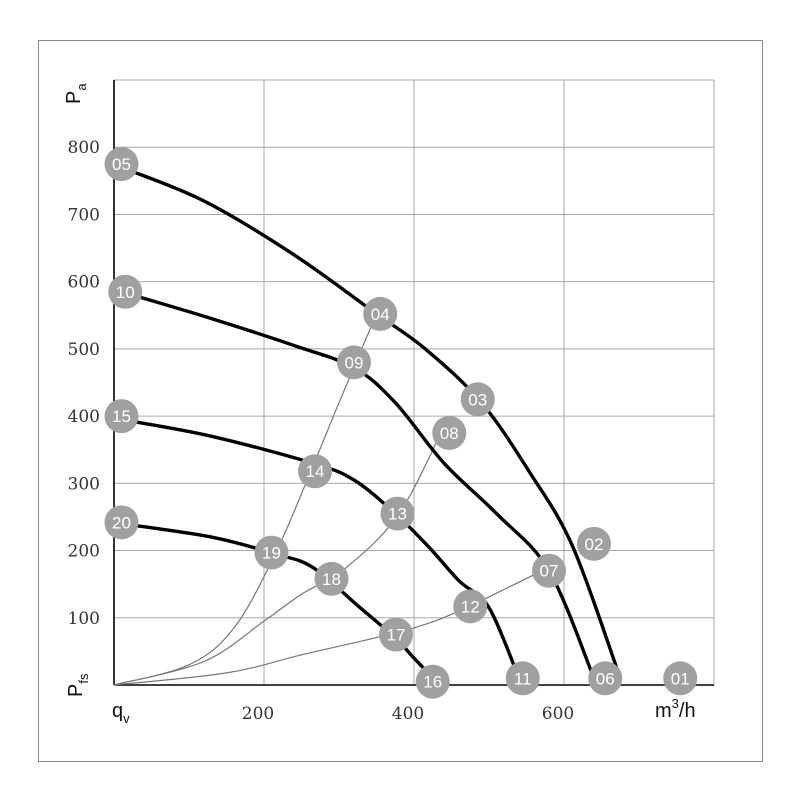 This screenshot has height=800, width=800. What do you see at coordinates (258, 714) in the screenshot?
I see `x-tick-label: 200` at bounding box center [258, 714].